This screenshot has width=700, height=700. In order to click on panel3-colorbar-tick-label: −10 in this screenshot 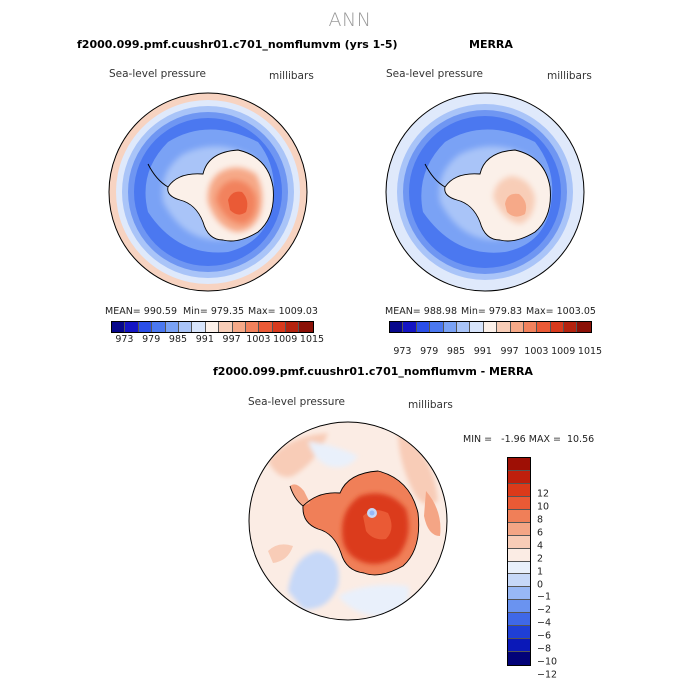, I will do `click(547, 662)`.